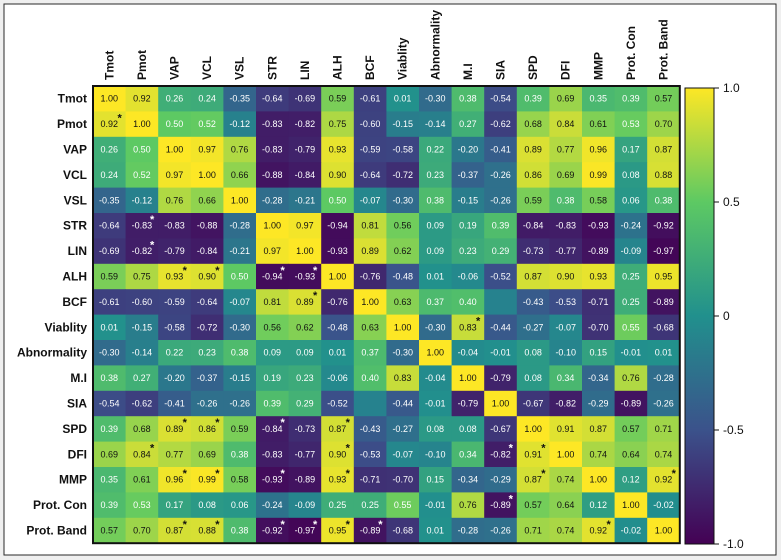 The height and width of the screenshot is (560, 781). Describe the element at coordinates (240, 454) in the screenshot. I see `cell-value-14-4: 0.38` at that location.